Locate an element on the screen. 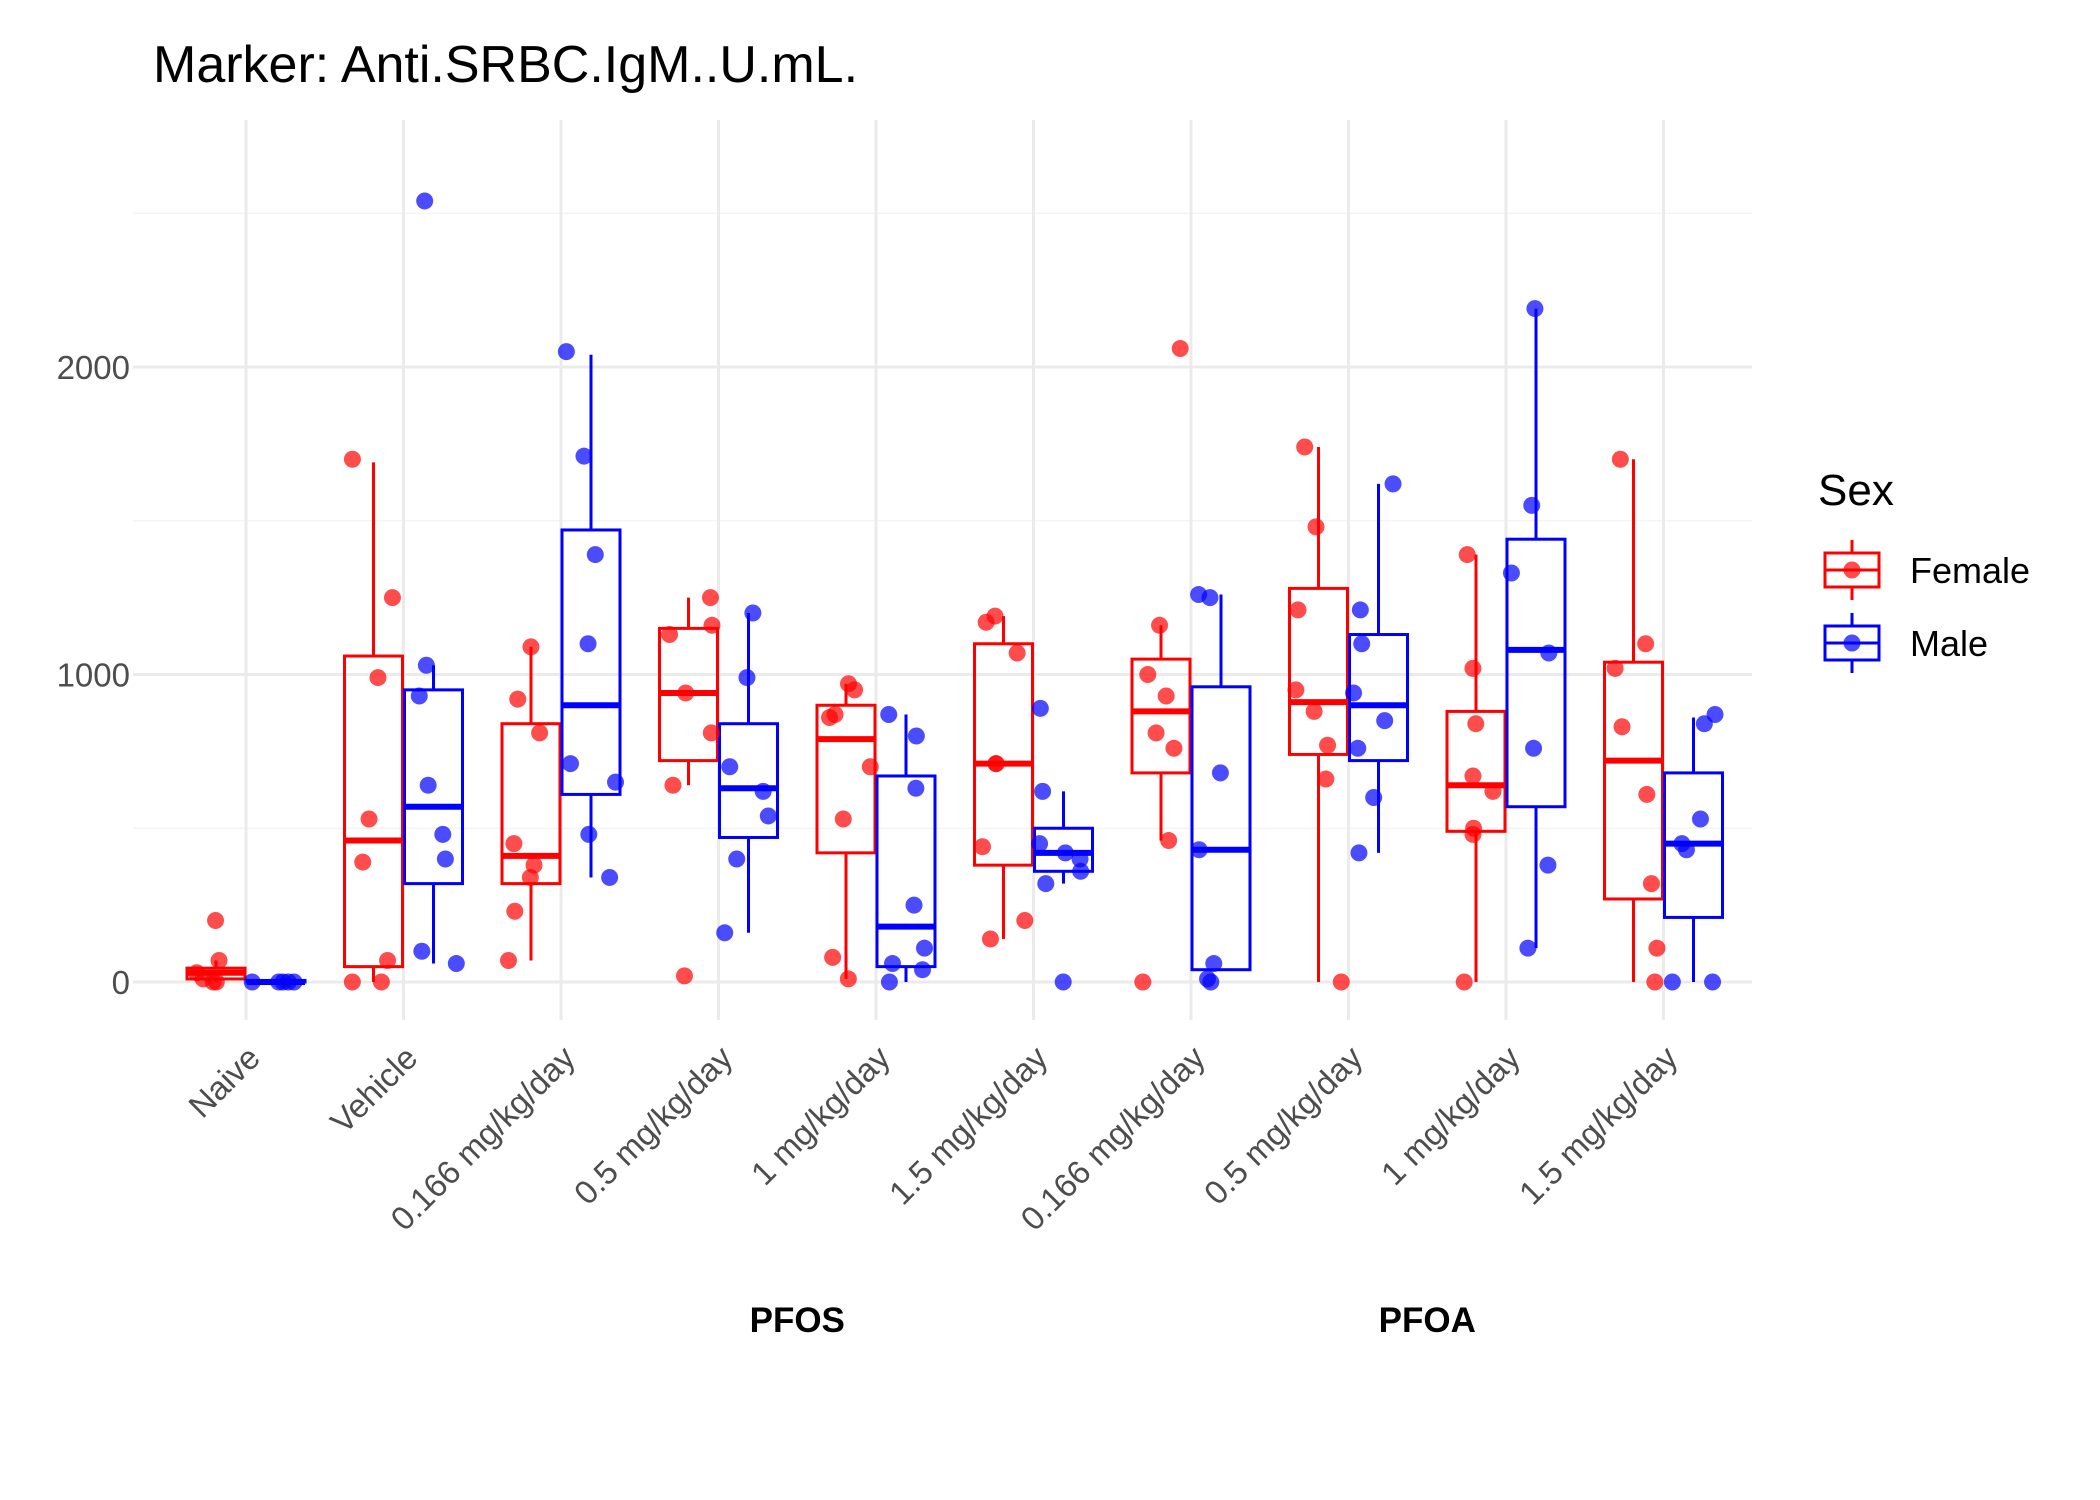 The width and height of the screenshot is (2100, 1500). x-tick-label: 0.5 mg/kg/day is located at coordinates (1283, 1124).